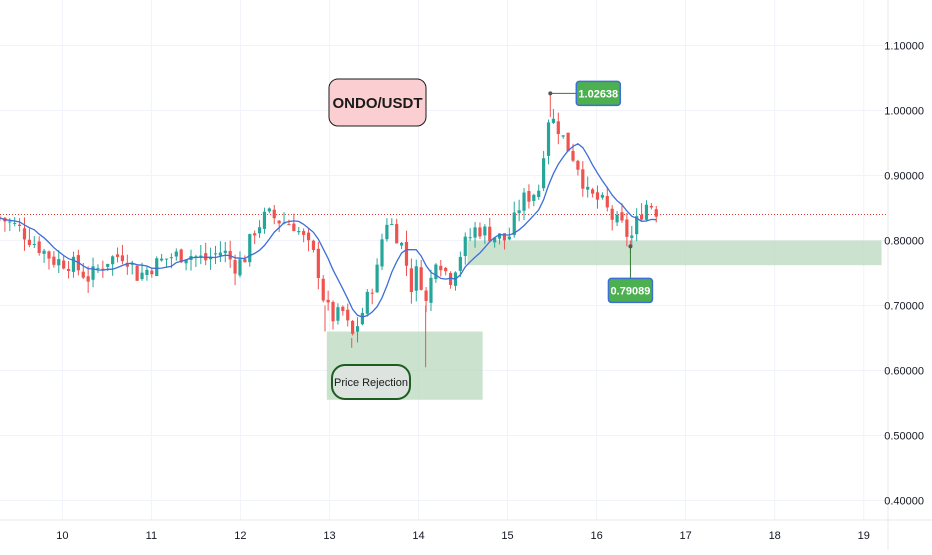 This screenshot has width=932, height=555. I want to click on chart-title: ONDO/USDT, so click(378, 103).